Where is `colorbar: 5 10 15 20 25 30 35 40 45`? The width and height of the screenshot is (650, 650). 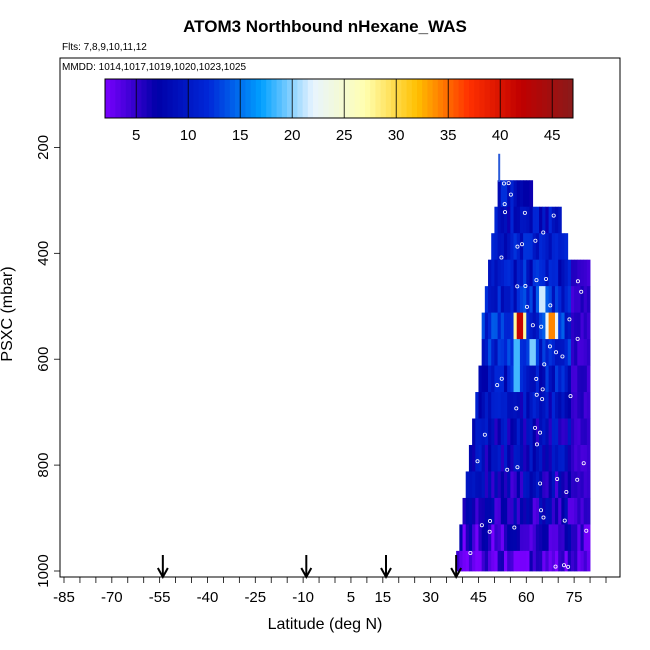 colorbar: 5 10 15 20 25 30 35 40 45 is located at coordinates (339, 111).